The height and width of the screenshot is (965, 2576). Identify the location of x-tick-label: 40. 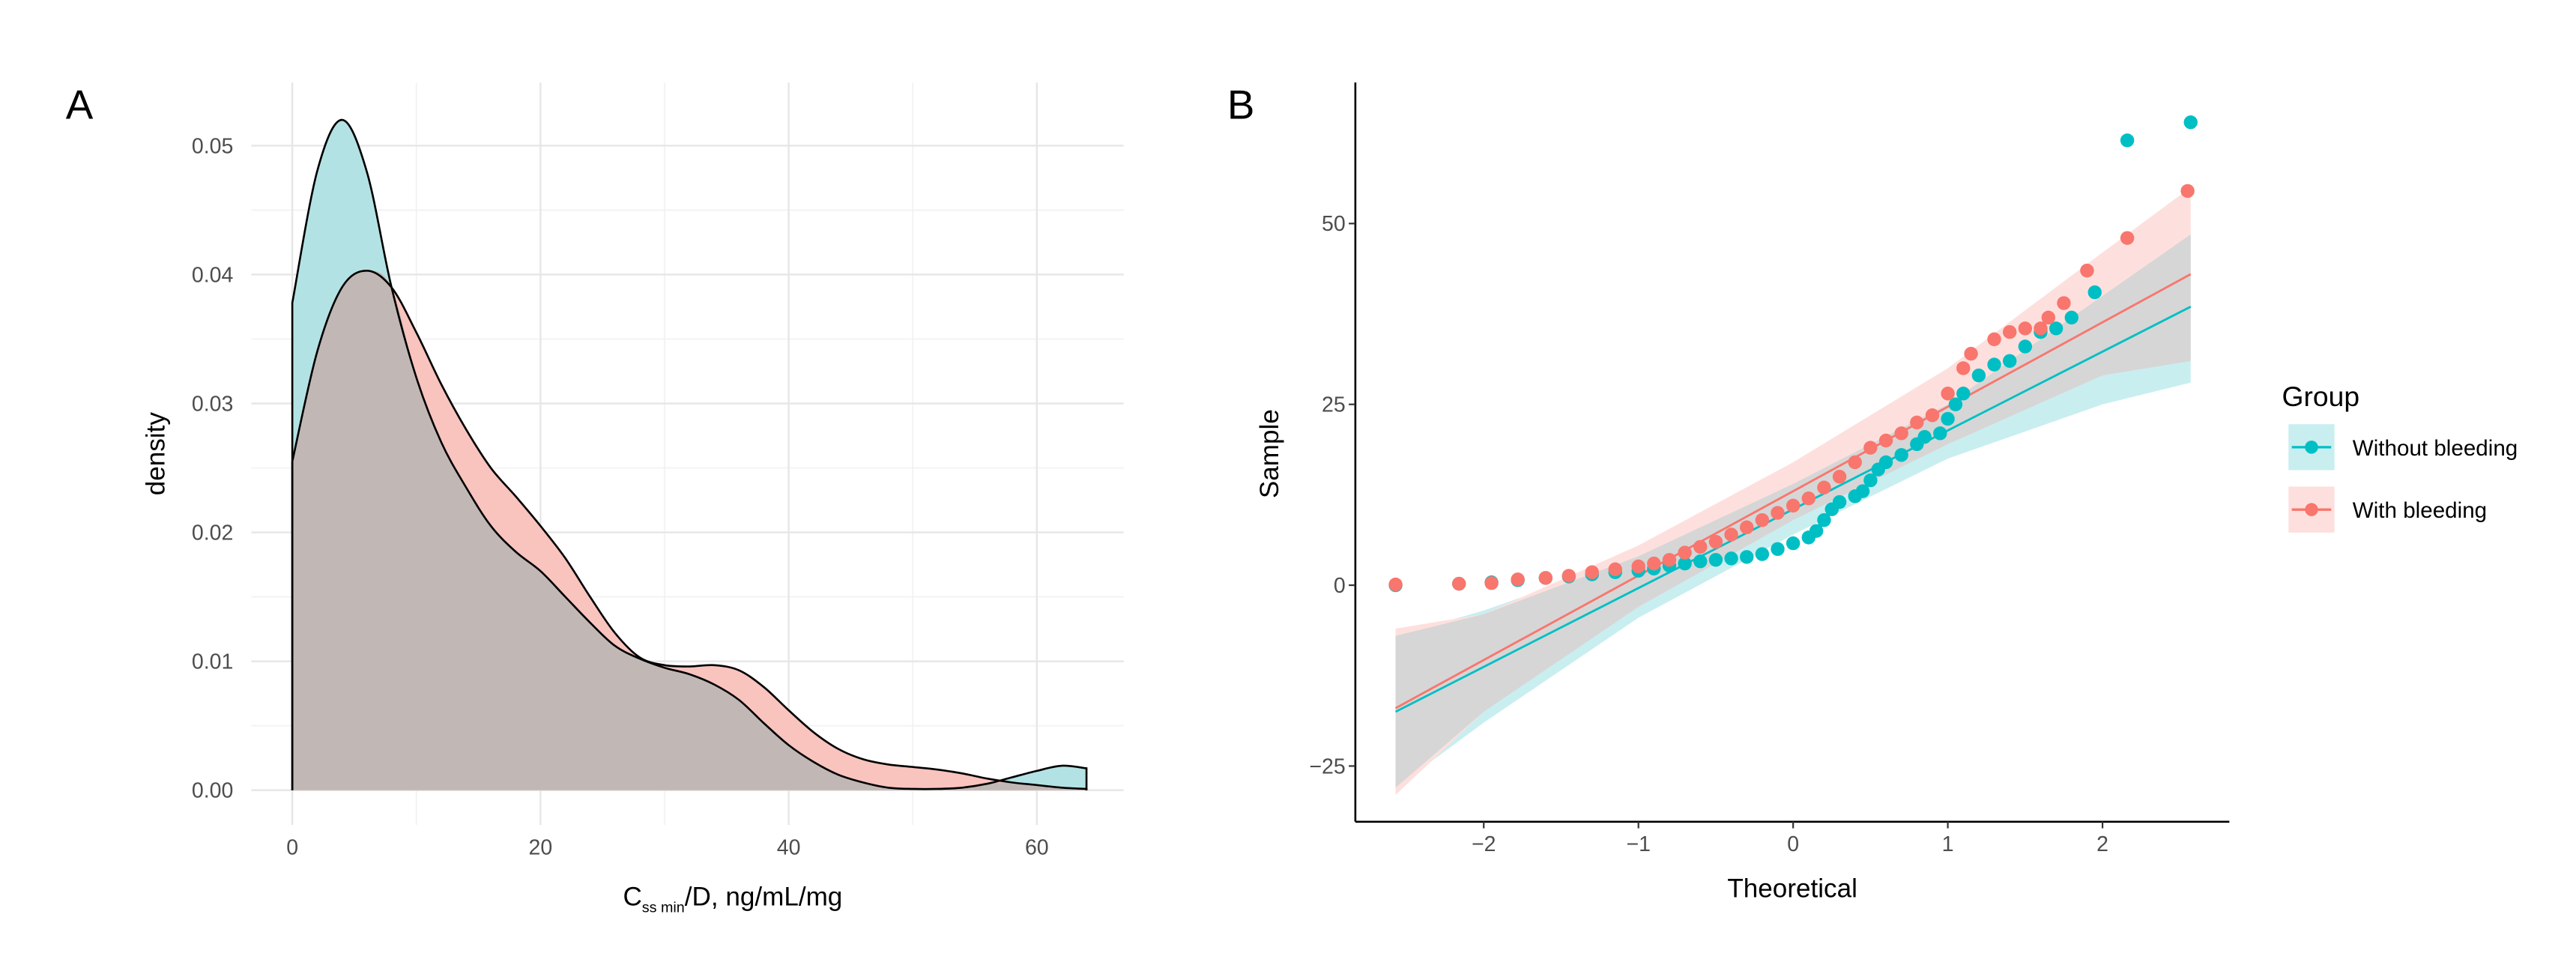
(789, 848).